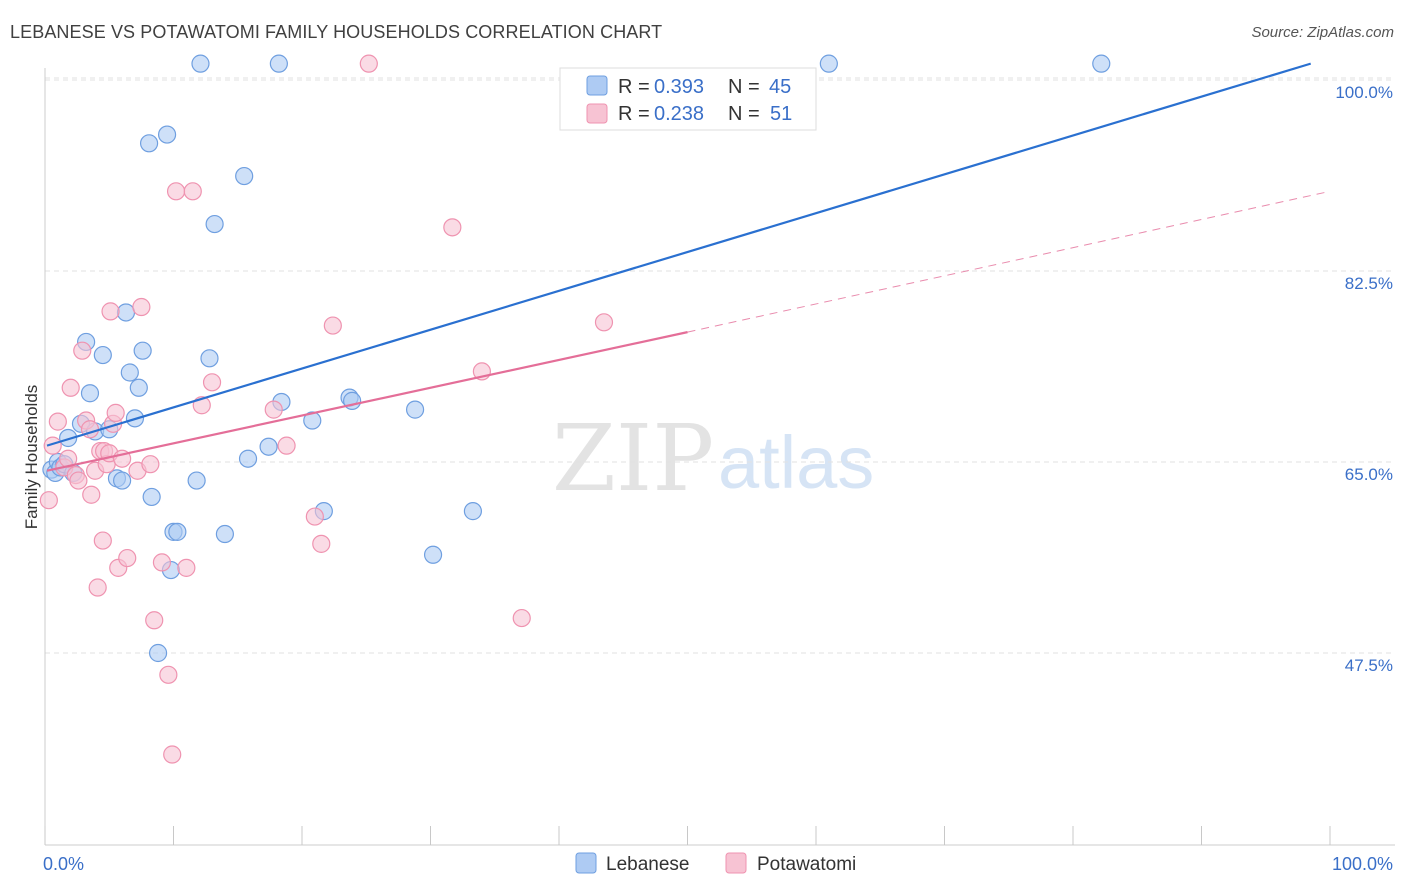 This screenshot has height=892, width=1406. What do you see at coordinates (744, 87) in the screenshot?
I see `legend-n-label-lebanese: N =` at bounding box center [744, 87].